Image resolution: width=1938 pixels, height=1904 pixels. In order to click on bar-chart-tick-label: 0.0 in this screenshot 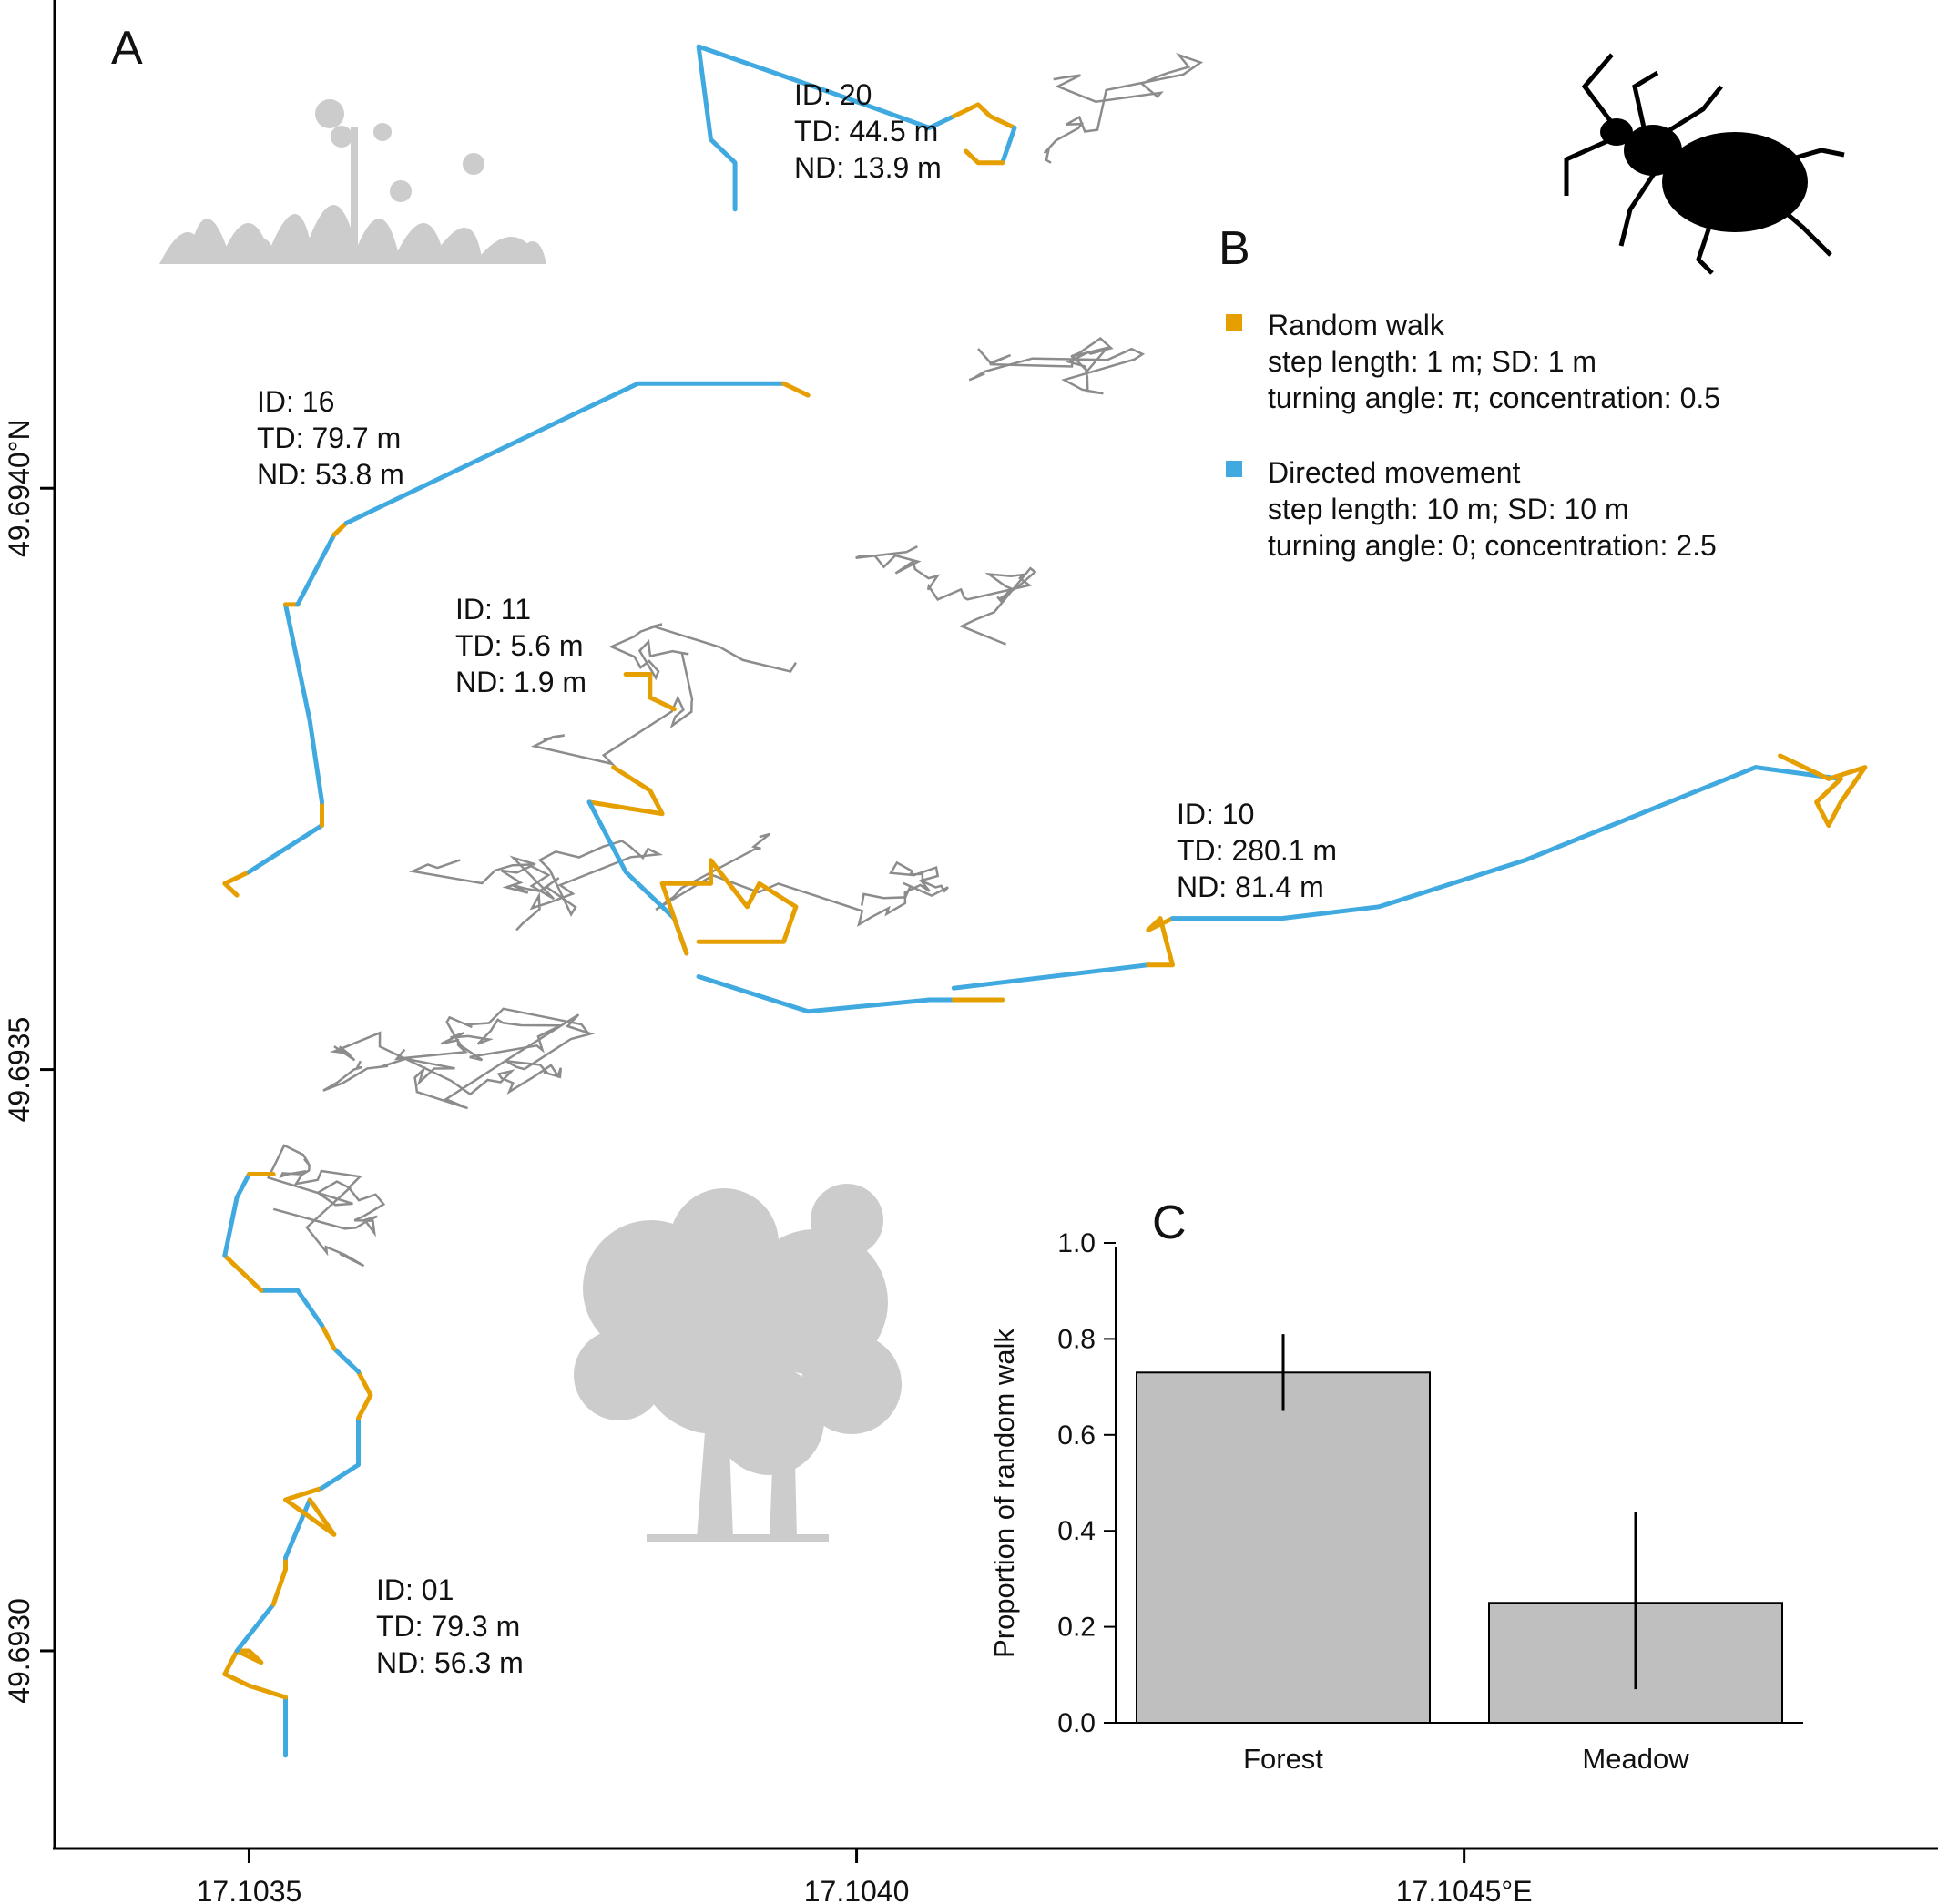, I will do `click(1077, 1723)`.